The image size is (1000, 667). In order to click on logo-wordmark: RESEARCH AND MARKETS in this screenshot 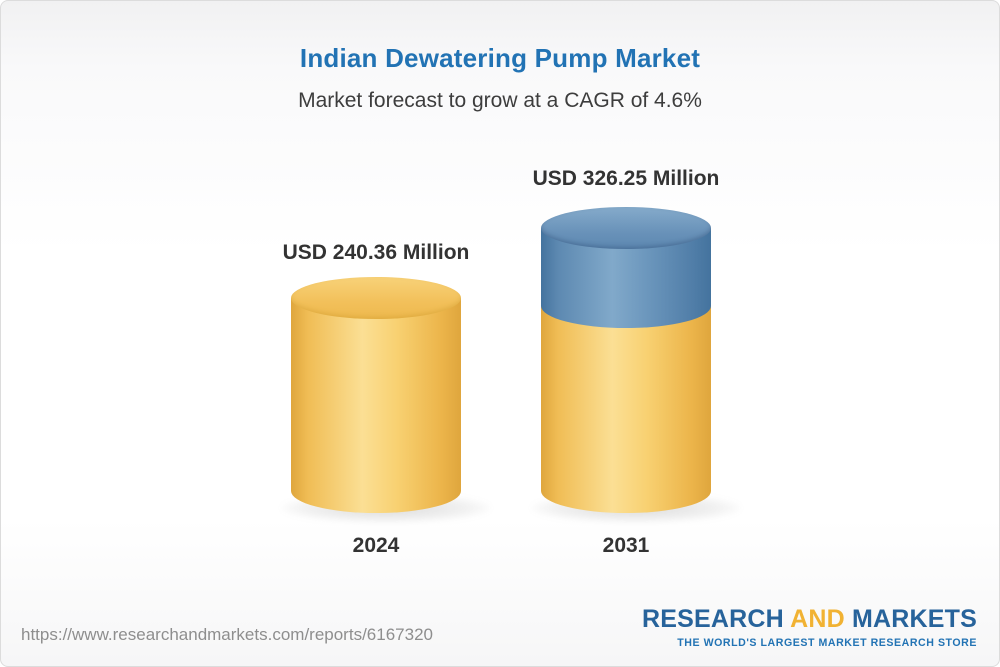, I will do `click(809, 619)`.